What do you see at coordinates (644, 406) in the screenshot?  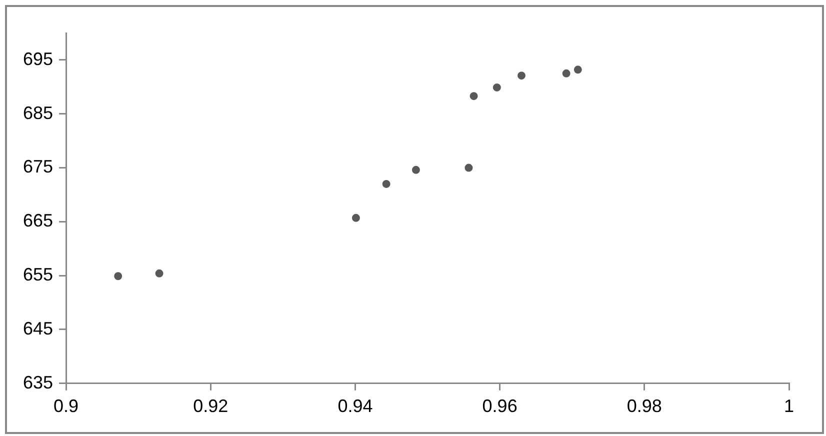 I see `x-tick-label: 0.98` at bounding box center [644, 406].